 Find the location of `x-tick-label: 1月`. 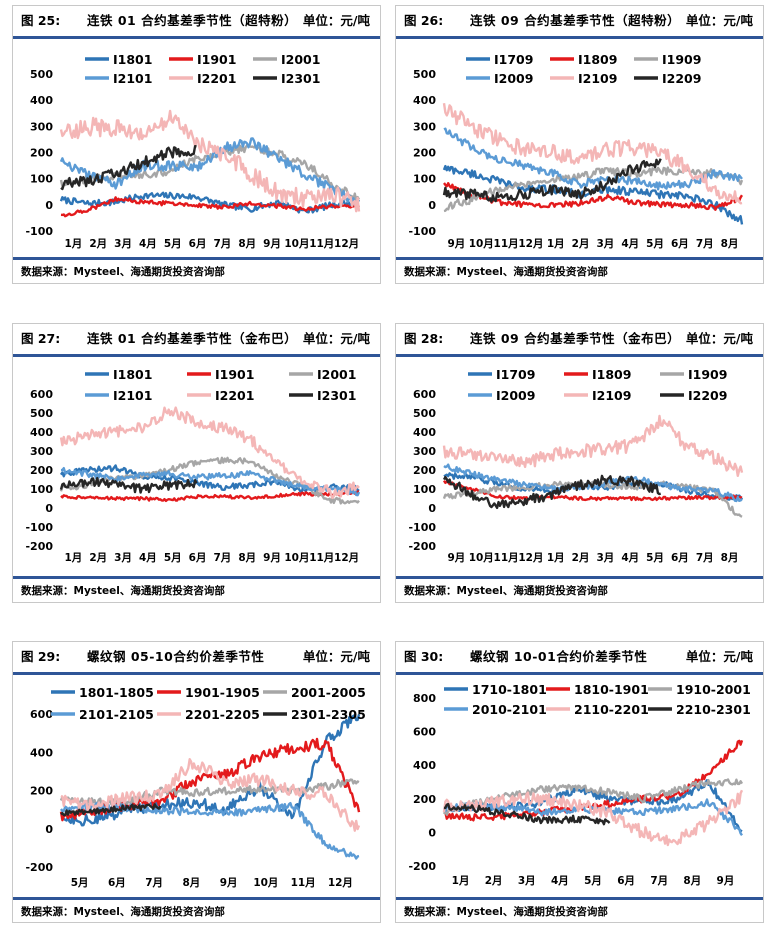

x-tick-label: 1月 is located at coordinates (556, 244).